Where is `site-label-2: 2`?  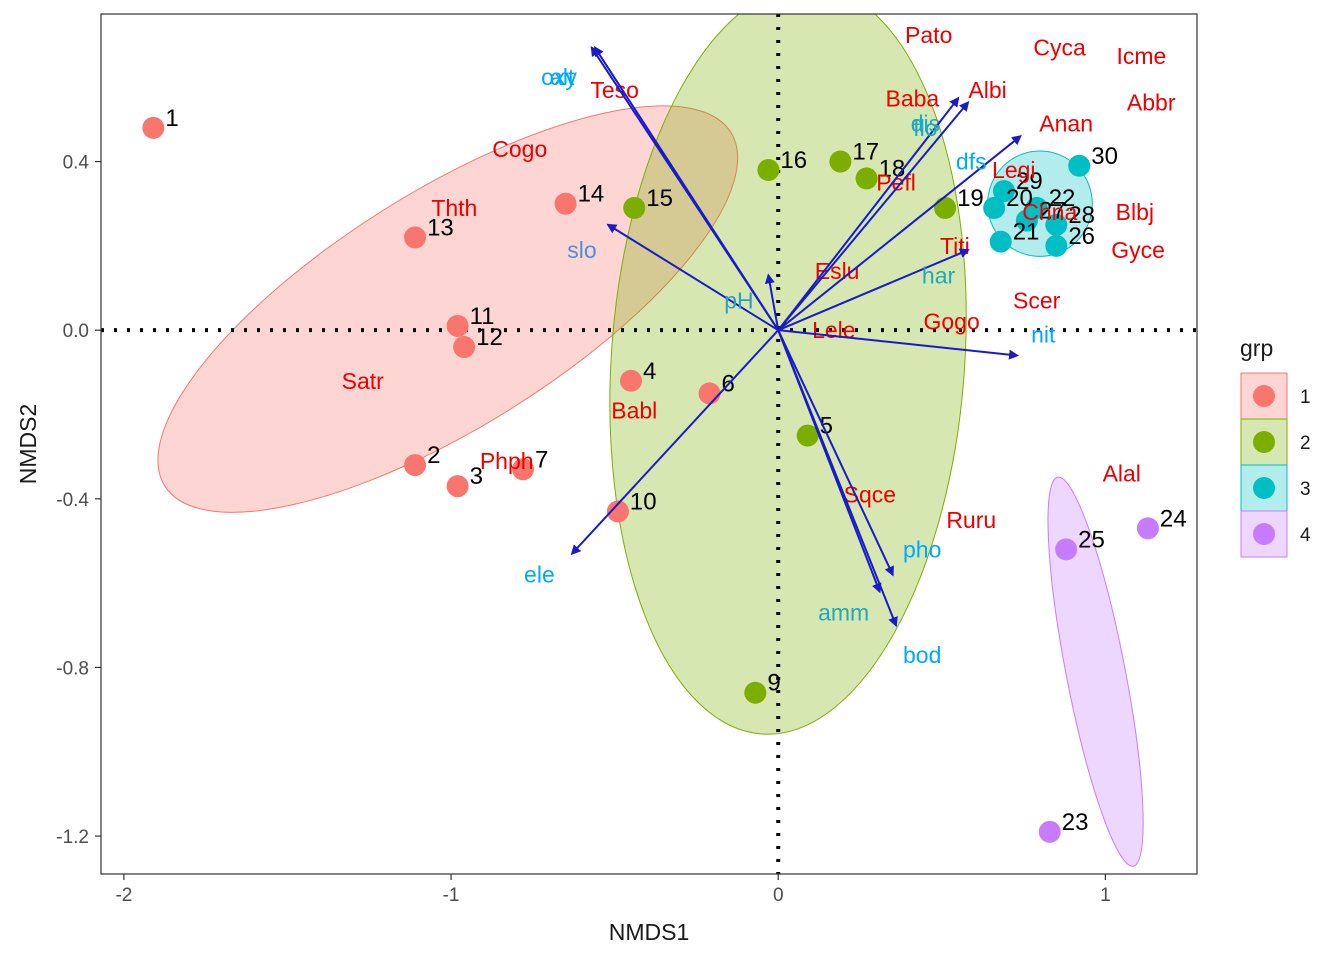 site-label-2: 2 is located at coordinates (433, 455).